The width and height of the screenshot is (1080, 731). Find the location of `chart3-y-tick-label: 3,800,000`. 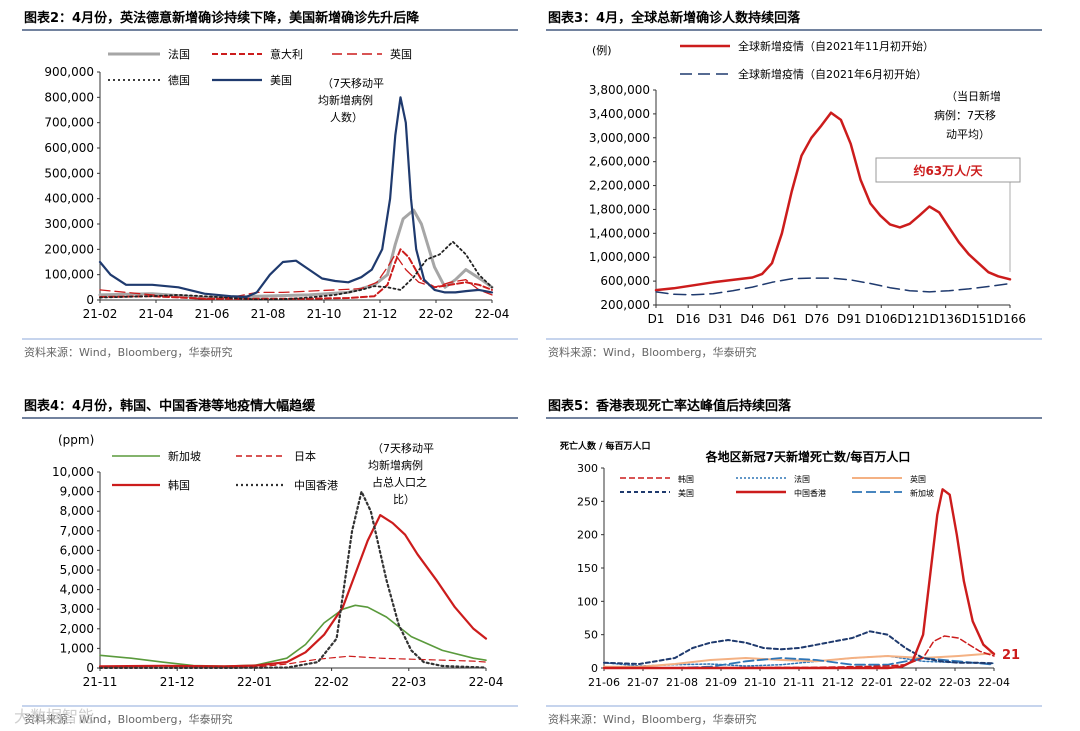

chart3-y-tick-label: 3,800,000 is located at coordinates (619, 90).